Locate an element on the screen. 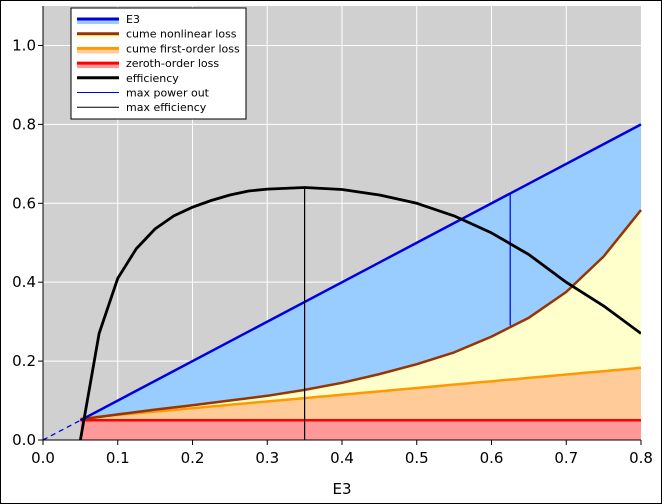  x-tick-label: 0.5 is located at coordinates (417, 458).